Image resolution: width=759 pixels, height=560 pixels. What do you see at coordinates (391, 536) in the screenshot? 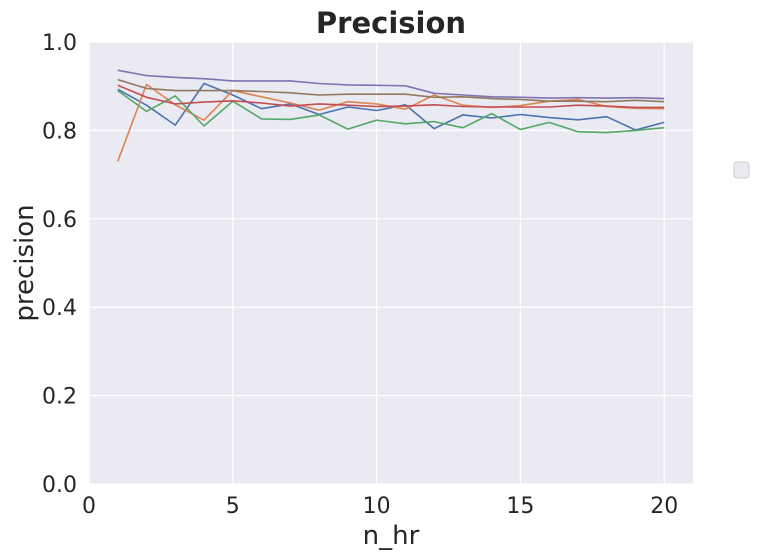
I see `x-axis-label: n_hr` at bounding box center [391, 536].